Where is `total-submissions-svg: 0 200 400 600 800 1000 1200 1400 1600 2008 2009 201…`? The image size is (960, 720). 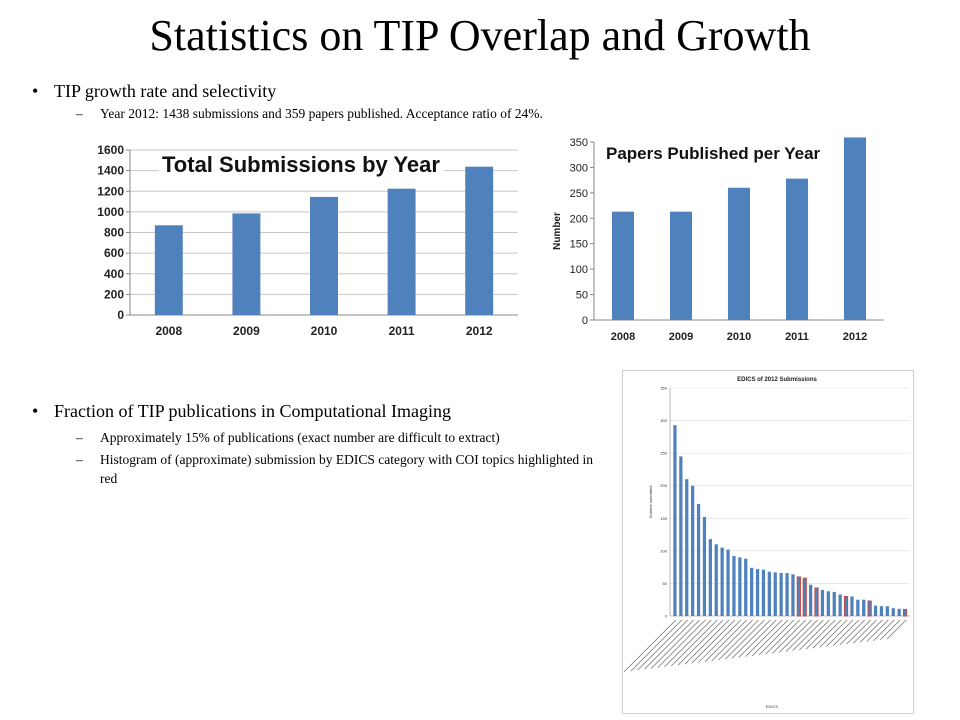 total-submissions-svg: 0 200 400 600 800 1000 1200 1400 1600 2008 2009 201… is located at coordinates (302, 241).